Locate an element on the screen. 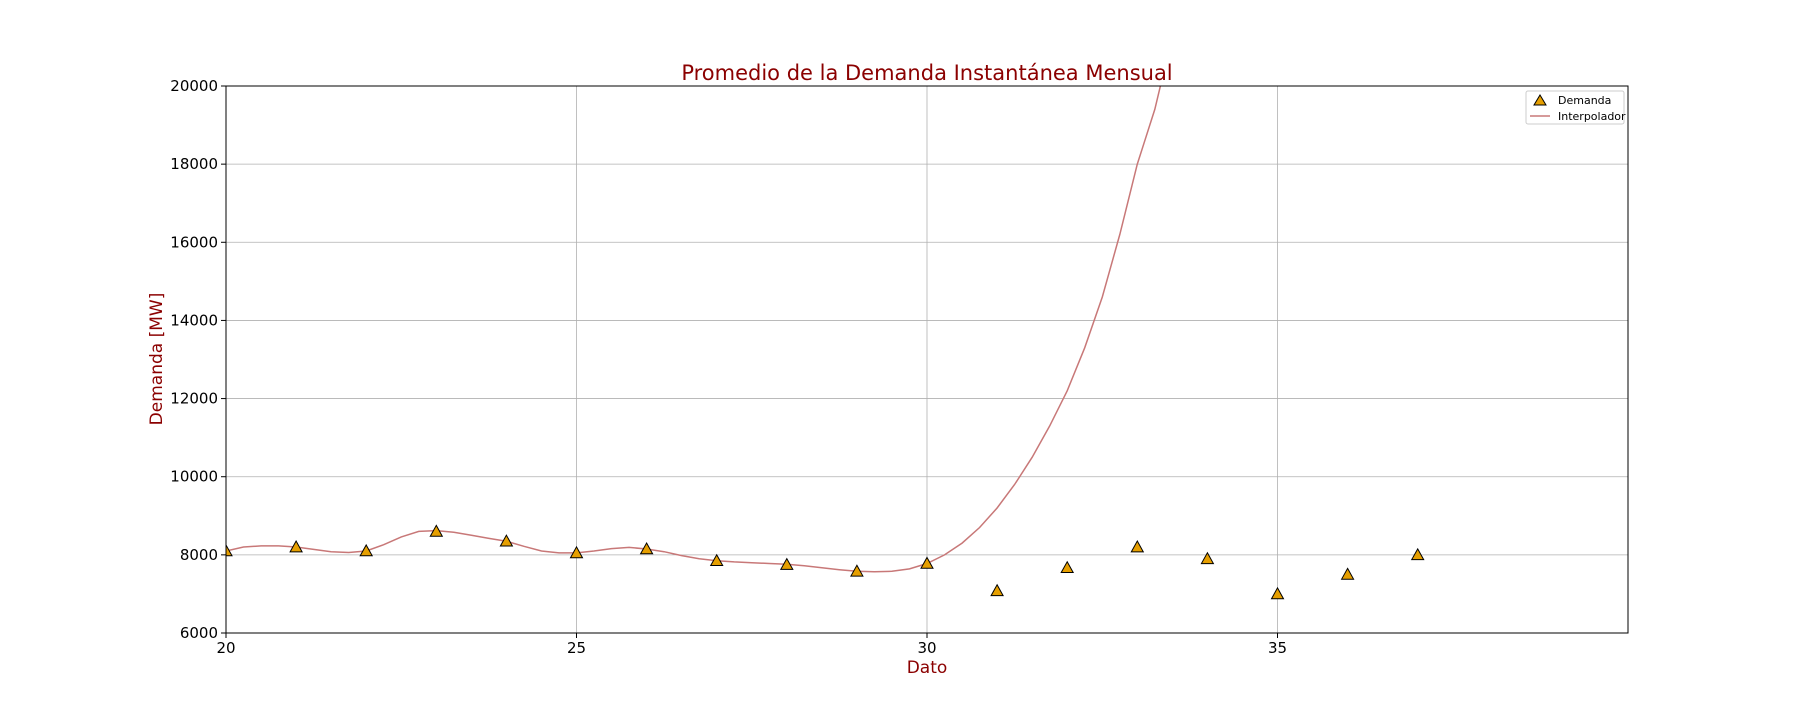 This screenshot has height=720, width=1800. legend-demand-label: Demanda is located at coordinates (1584, 100).